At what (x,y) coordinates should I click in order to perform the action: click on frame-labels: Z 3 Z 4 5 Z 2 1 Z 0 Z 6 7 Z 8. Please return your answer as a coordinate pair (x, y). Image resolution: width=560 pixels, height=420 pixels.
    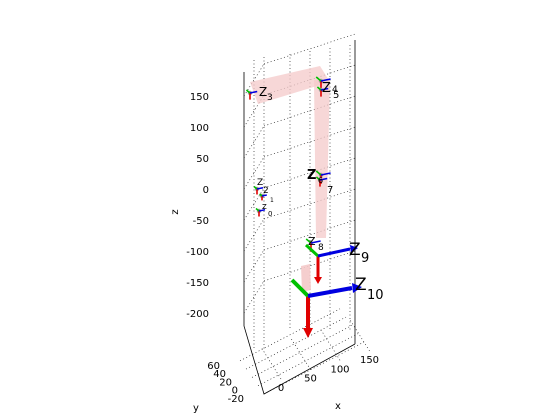
    Looking at the image, I should click on (320, 192).